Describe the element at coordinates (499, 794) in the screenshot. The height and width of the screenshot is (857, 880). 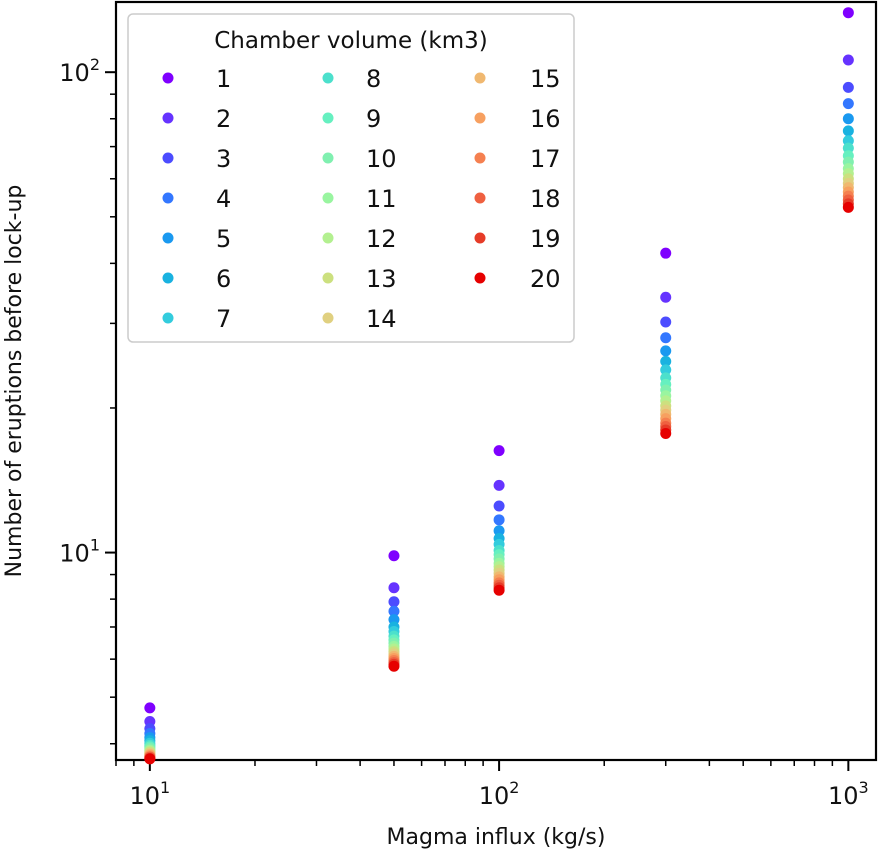
I see `x-tick-label: 10²` at that location.